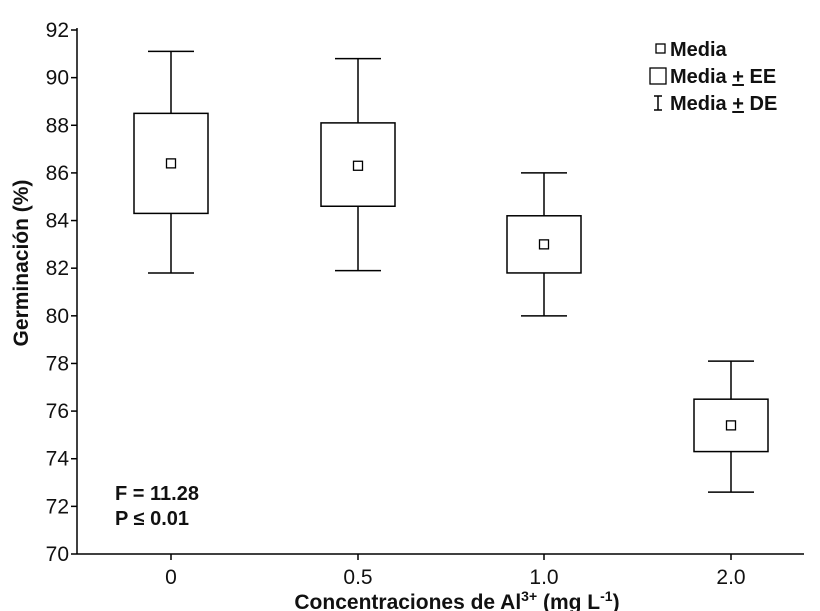  I want to click on y-tick-label: 82, so click(57, 268).